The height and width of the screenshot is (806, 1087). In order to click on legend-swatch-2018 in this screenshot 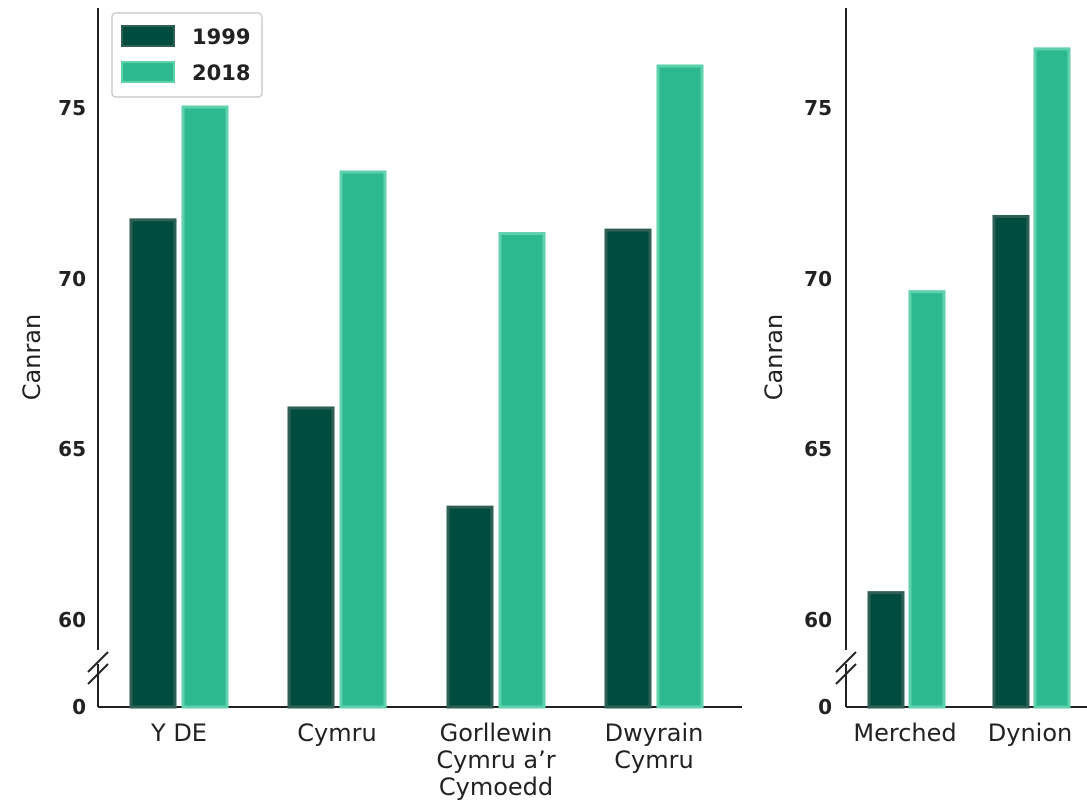, I will do `click(148, 72)`.